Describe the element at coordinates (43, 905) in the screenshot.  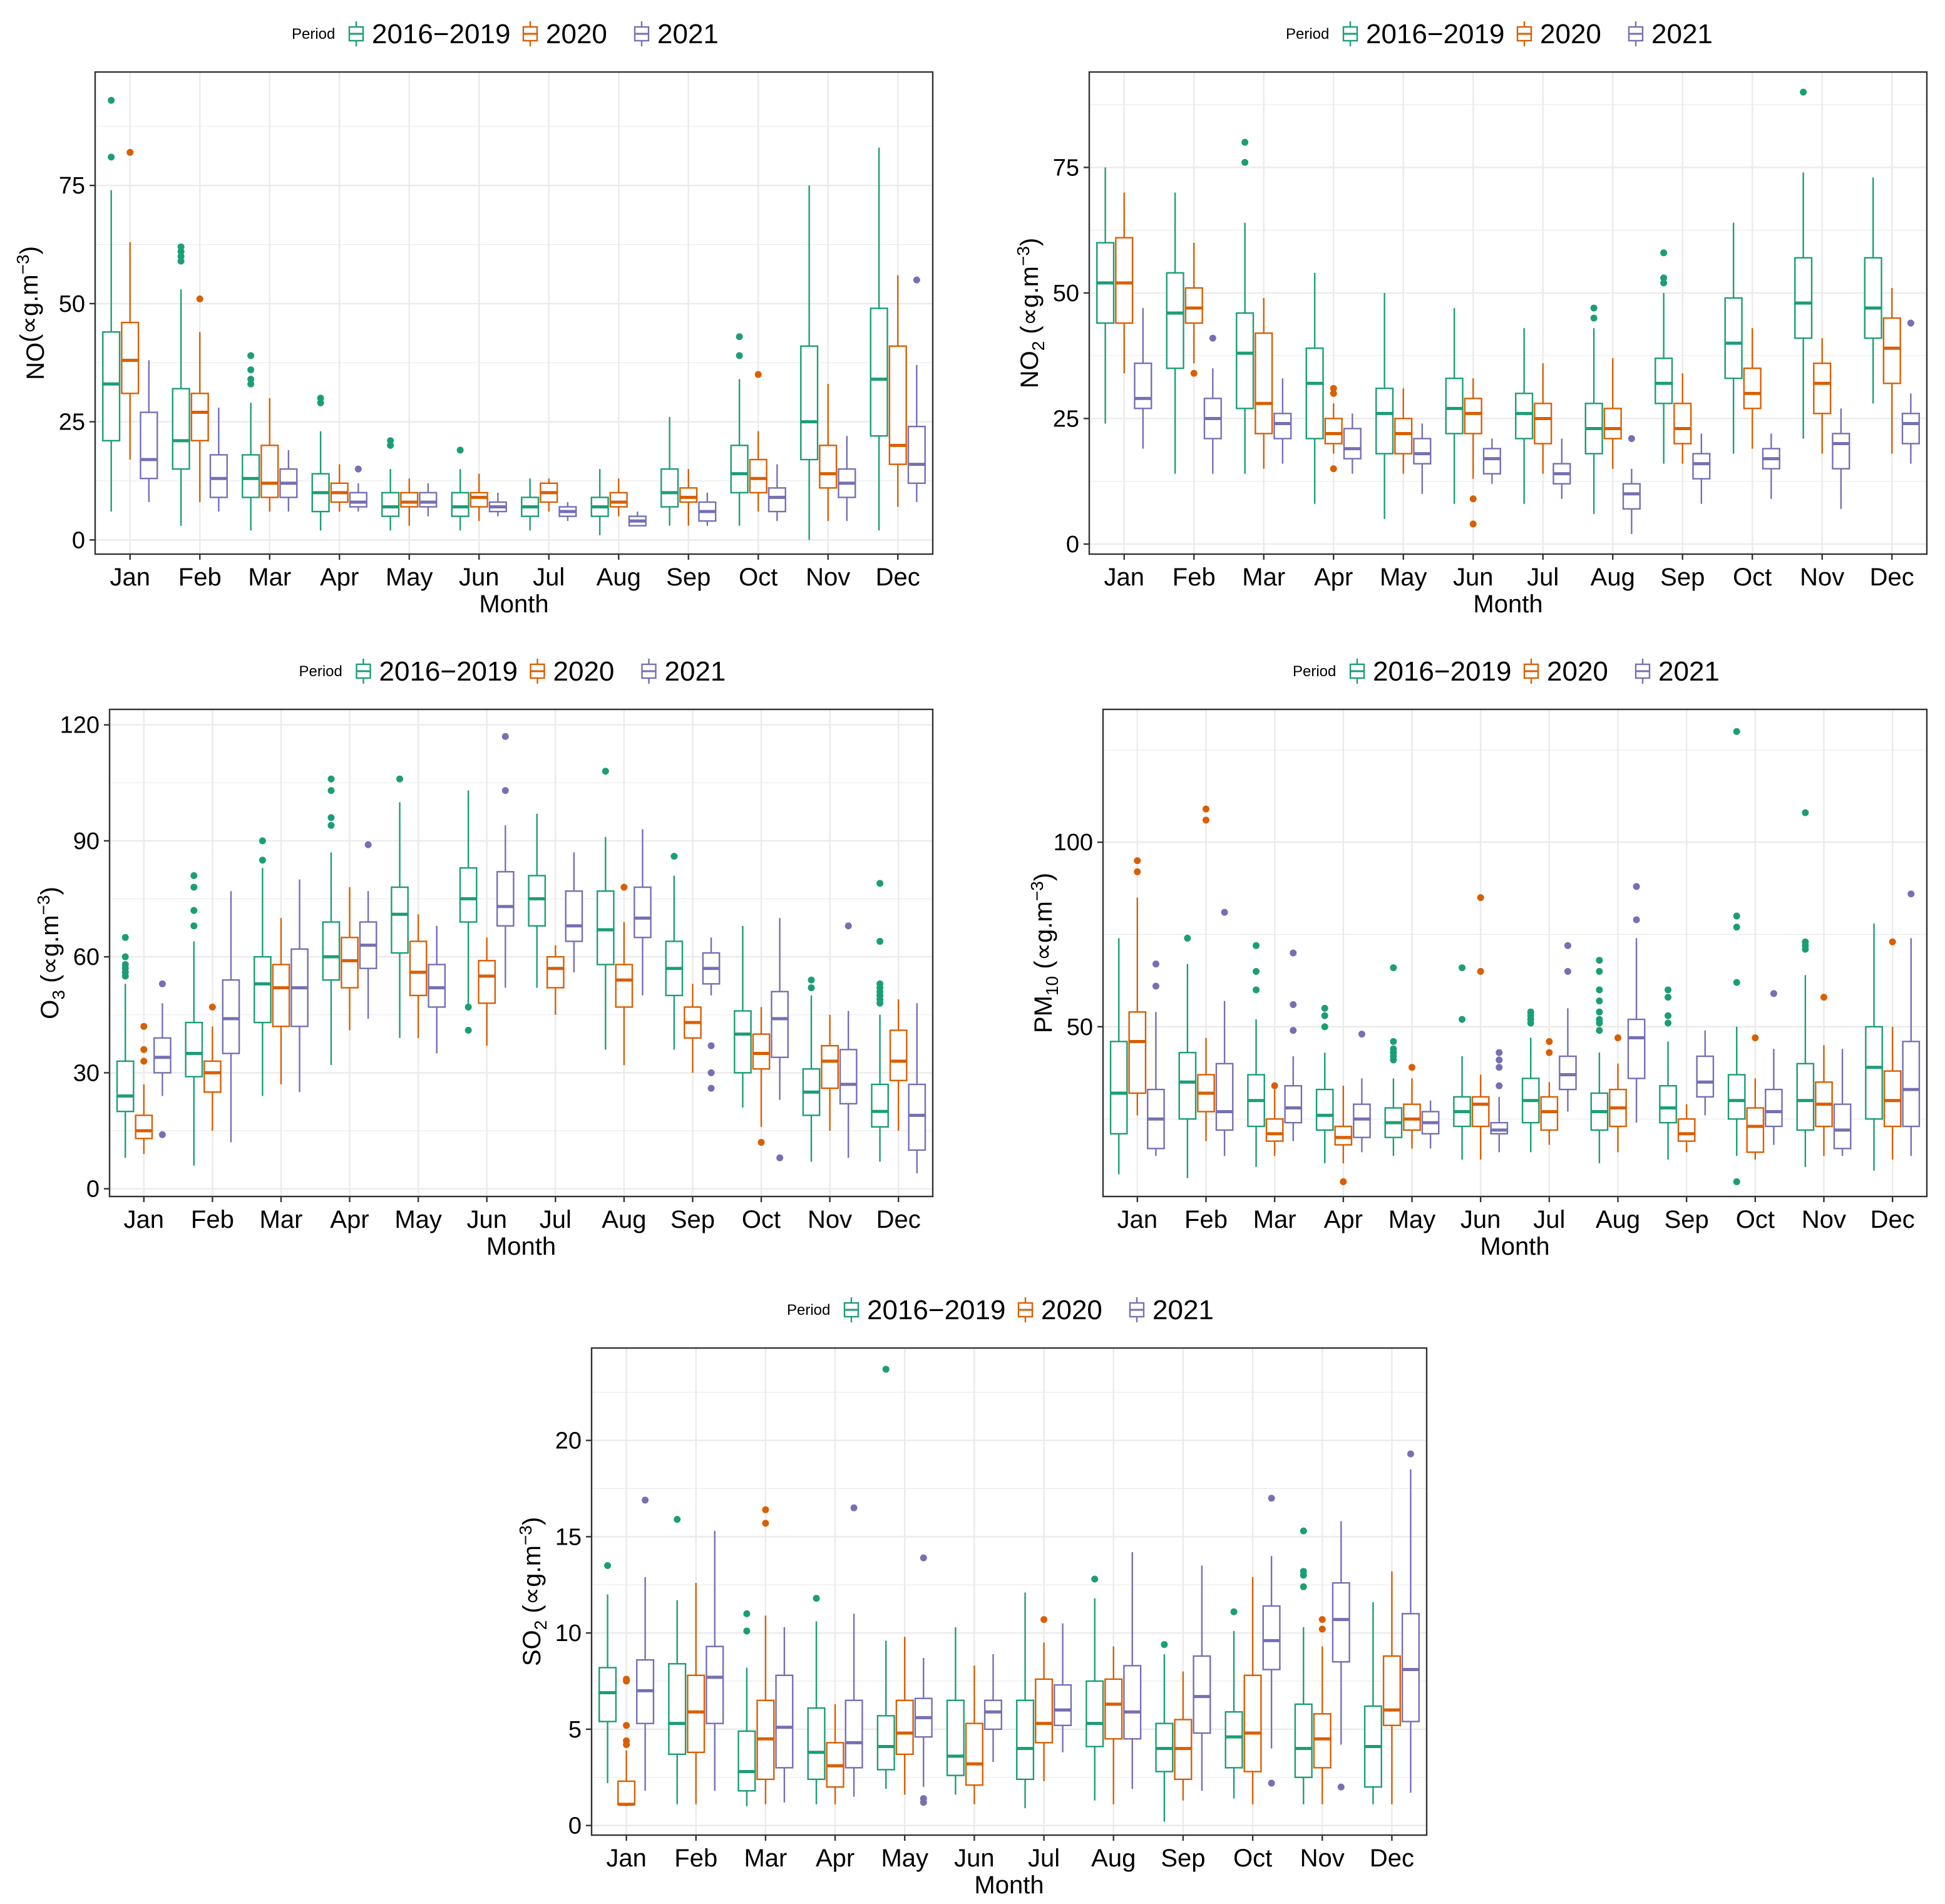
I see `y-axis-title-part: −3` at that location.